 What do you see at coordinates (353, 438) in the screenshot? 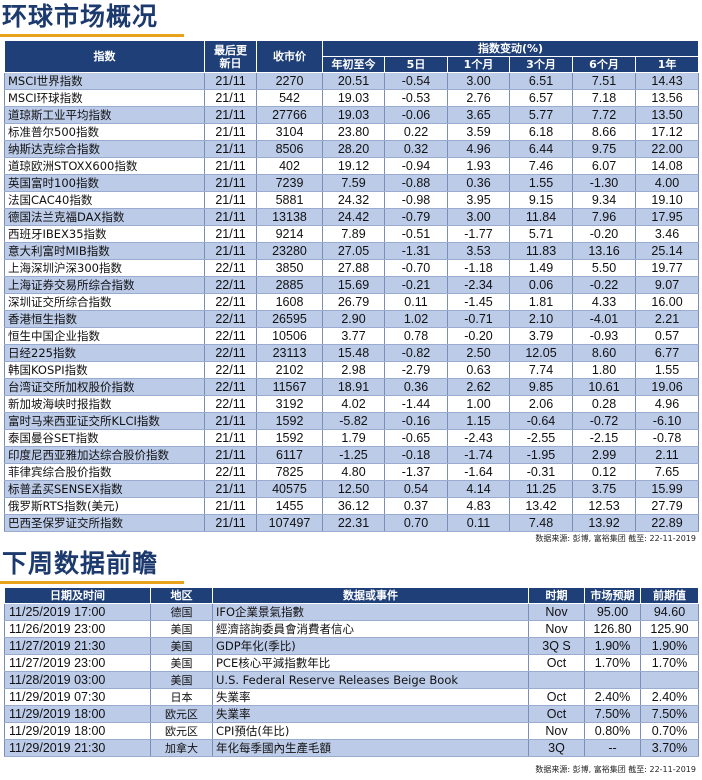
I see `ytd-cell: 1.79` at bounding box center [353, 438].